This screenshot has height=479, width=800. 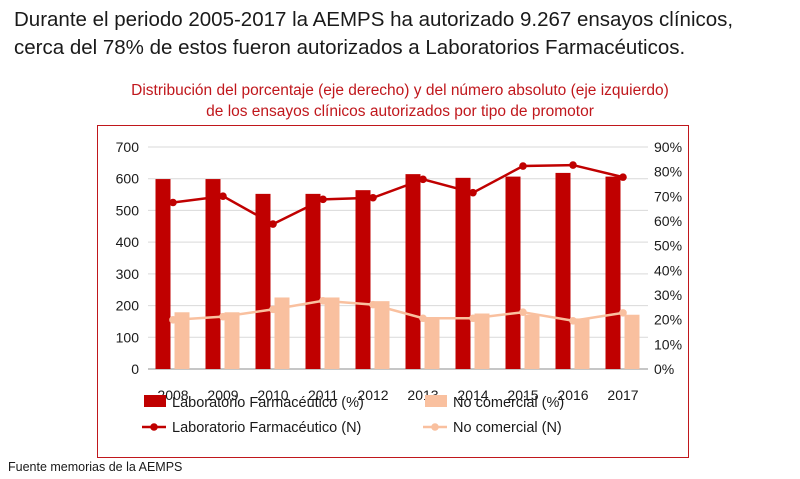 What do you see at coordinates (668, 270) in the screenshot?
I see `y-right-tick-label: 40%` at bounding box center [668, 270].